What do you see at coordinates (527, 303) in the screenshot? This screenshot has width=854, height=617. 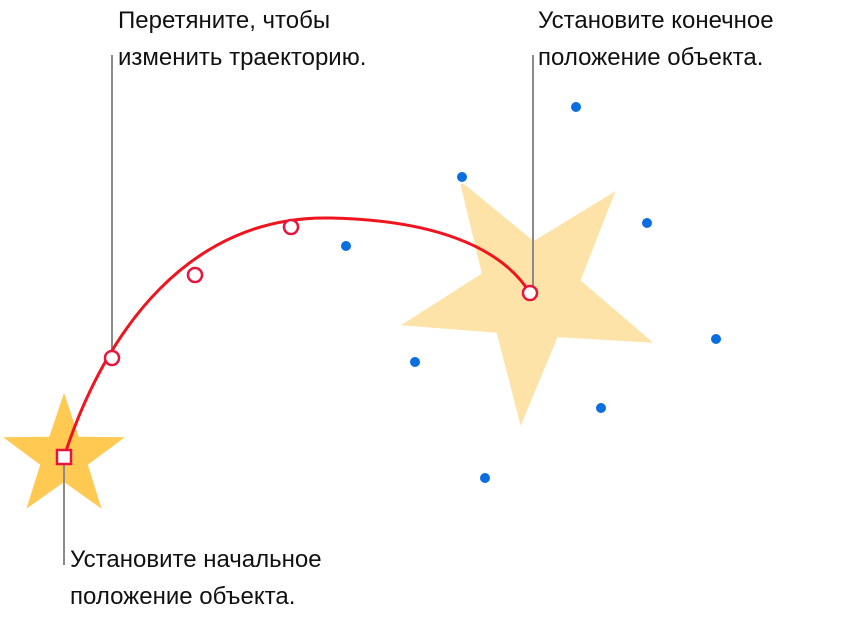 I see `end-object-star` at bounding box center [527, 303].